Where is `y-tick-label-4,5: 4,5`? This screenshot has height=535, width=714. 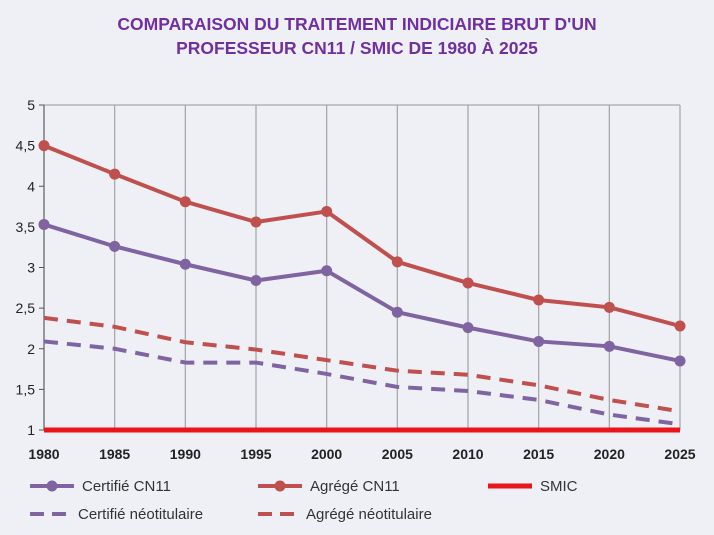
y-tick-label-4,5: 4,5 is located at coordinates (26, 146).